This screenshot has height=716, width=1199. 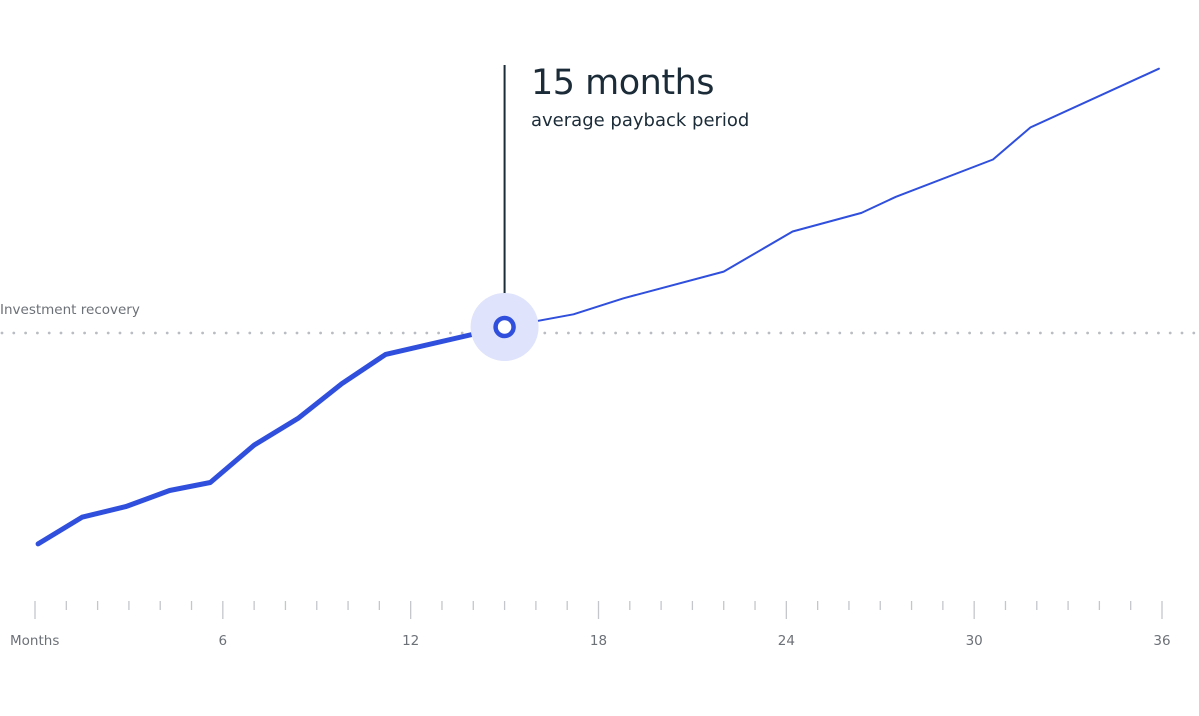 What do you see at coordinates (504, 327) in the screenshot?
I see `payback-marker` at bounding box center [504, 327].